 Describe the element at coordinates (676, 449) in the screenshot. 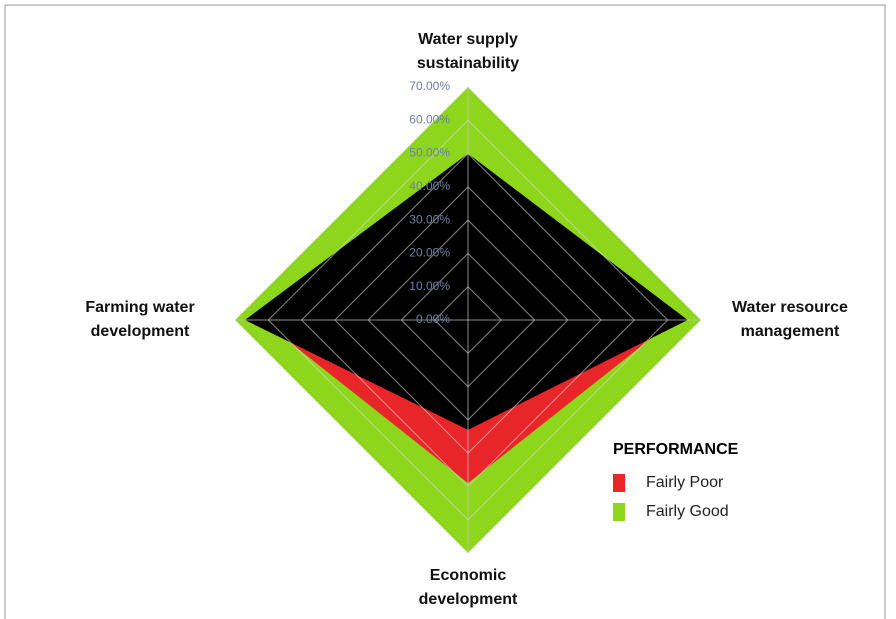

I see `legend-title: PERFORMANCE` at that location.